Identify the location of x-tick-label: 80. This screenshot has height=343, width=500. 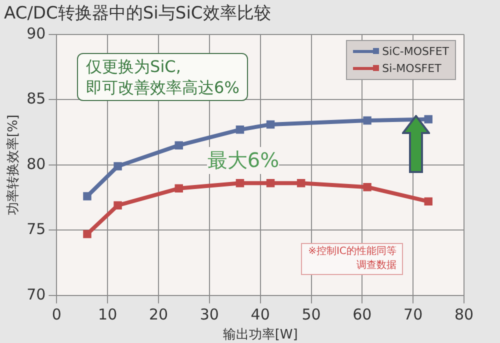
(464, 314).